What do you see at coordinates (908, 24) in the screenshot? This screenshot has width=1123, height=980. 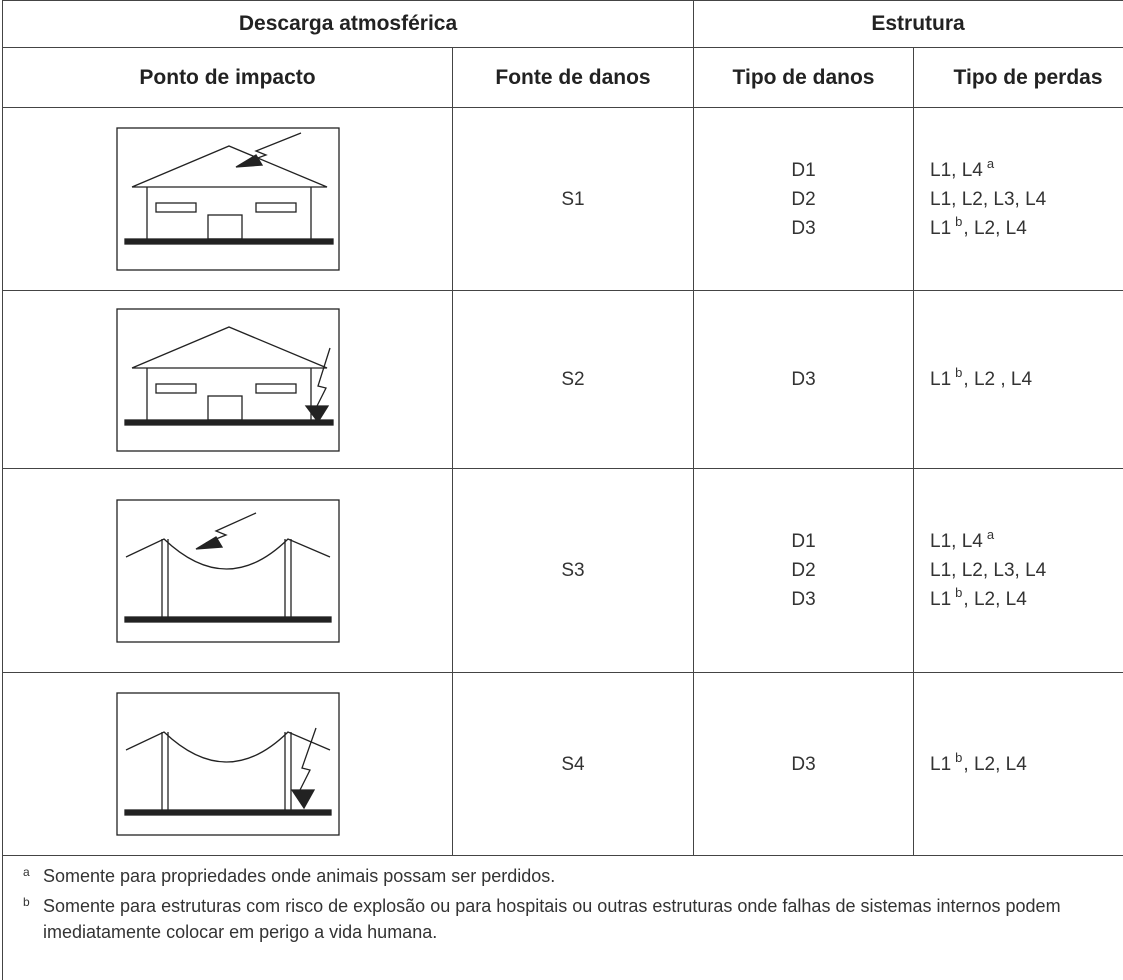 I see `group-header: Estrutura` at bounding box center [908, 24].